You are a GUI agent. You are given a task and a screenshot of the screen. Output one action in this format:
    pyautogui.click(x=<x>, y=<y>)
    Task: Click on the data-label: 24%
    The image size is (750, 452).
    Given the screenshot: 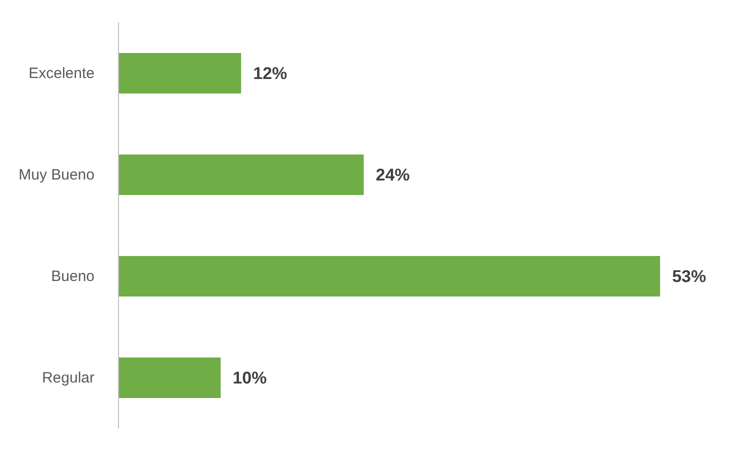 What is the action you would take?
    pyautogui.click(x=393, y=174)
    